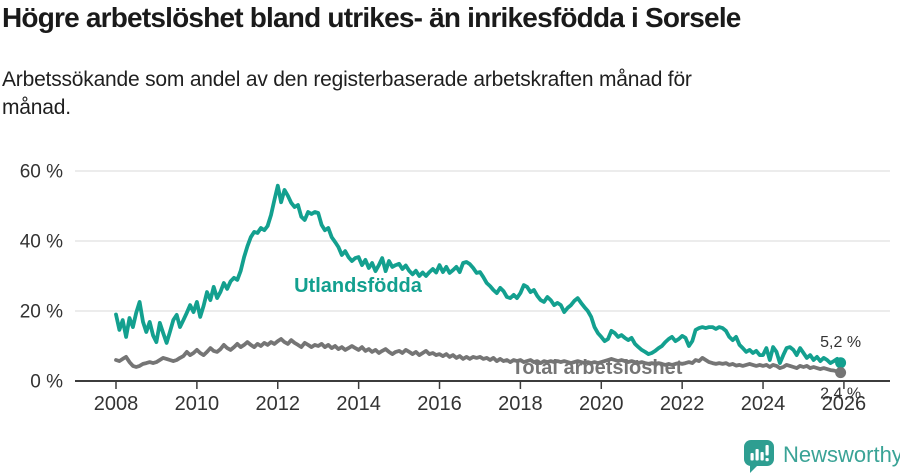 This screenshot has width=900, height=474. I want to click on y-tick-label: 0 %, so click(46, 382).